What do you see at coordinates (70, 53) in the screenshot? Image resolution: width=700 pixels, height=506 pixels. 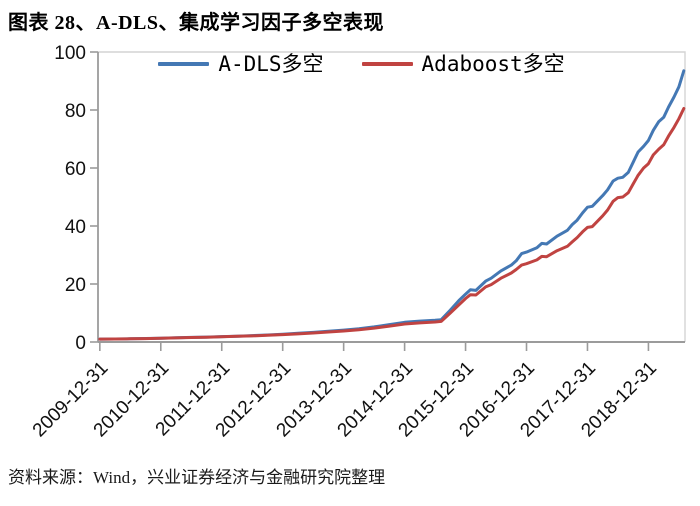 I see `svg-text: 100` at bounding box center [70, 53].